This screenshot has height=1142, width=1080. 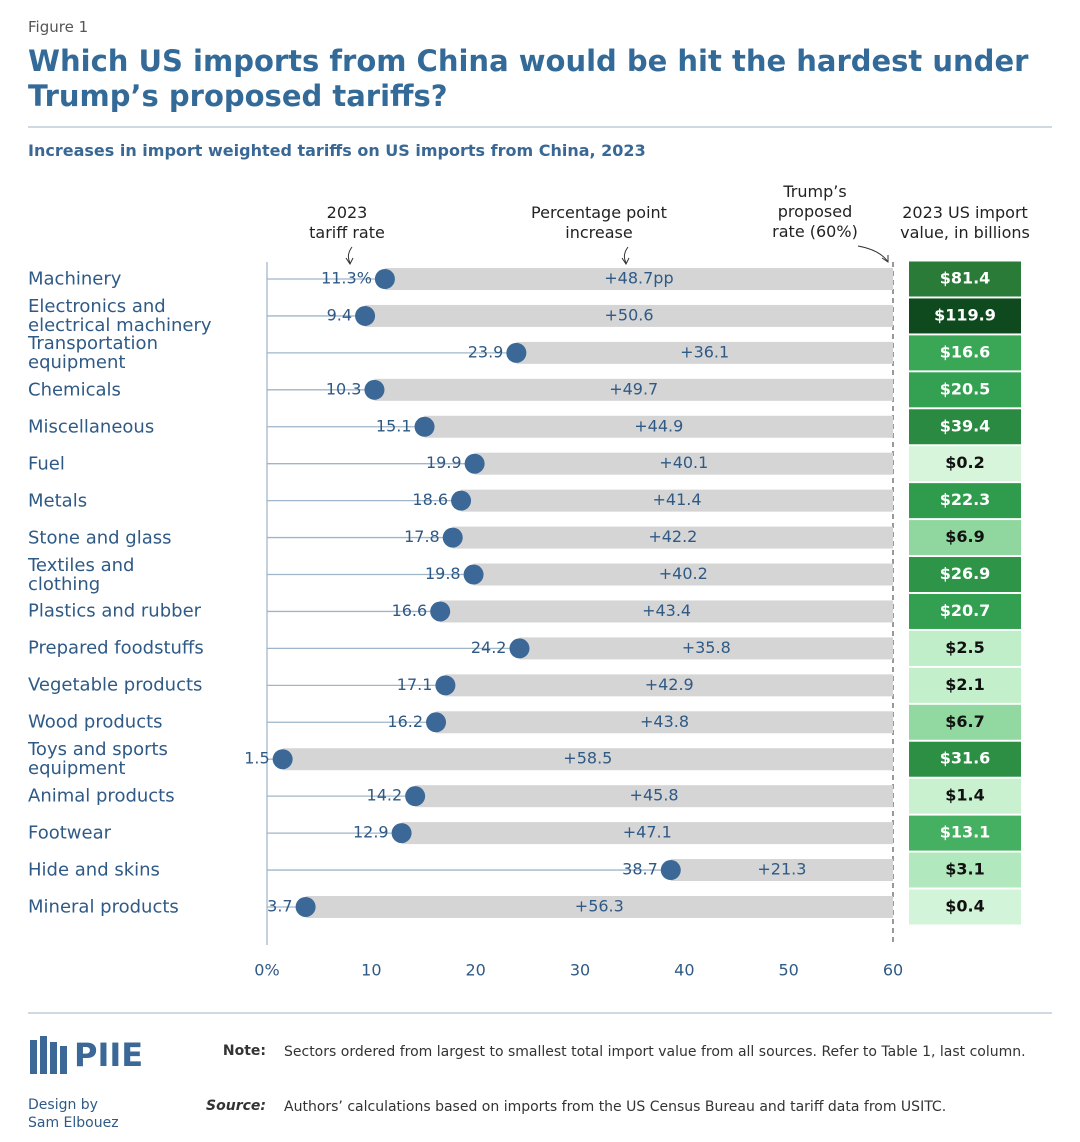 What do you see at coordinates (73, 1114) in the screenshot?
I see `credit: Design by Sam Elbouez` at bounding box center [73, 1114].